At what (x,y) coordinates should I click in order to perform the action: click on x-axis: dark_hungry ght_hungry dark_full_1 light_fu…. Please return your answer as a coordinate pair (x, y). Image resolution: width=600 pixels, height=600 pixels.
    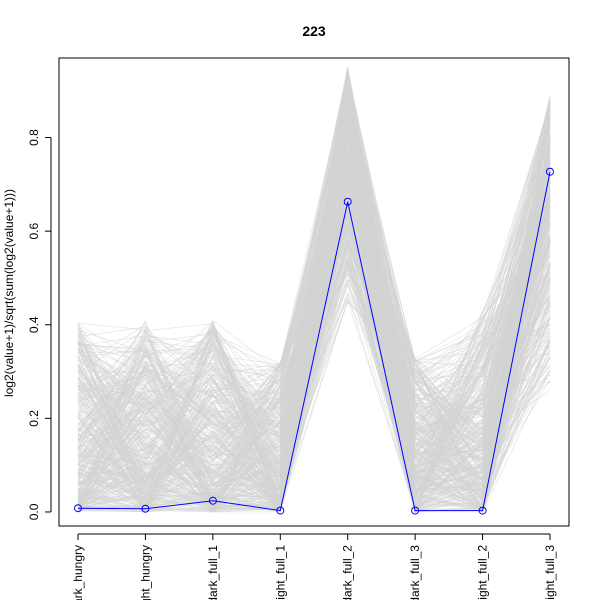
    Looking at the image, I should click on (314, 566).